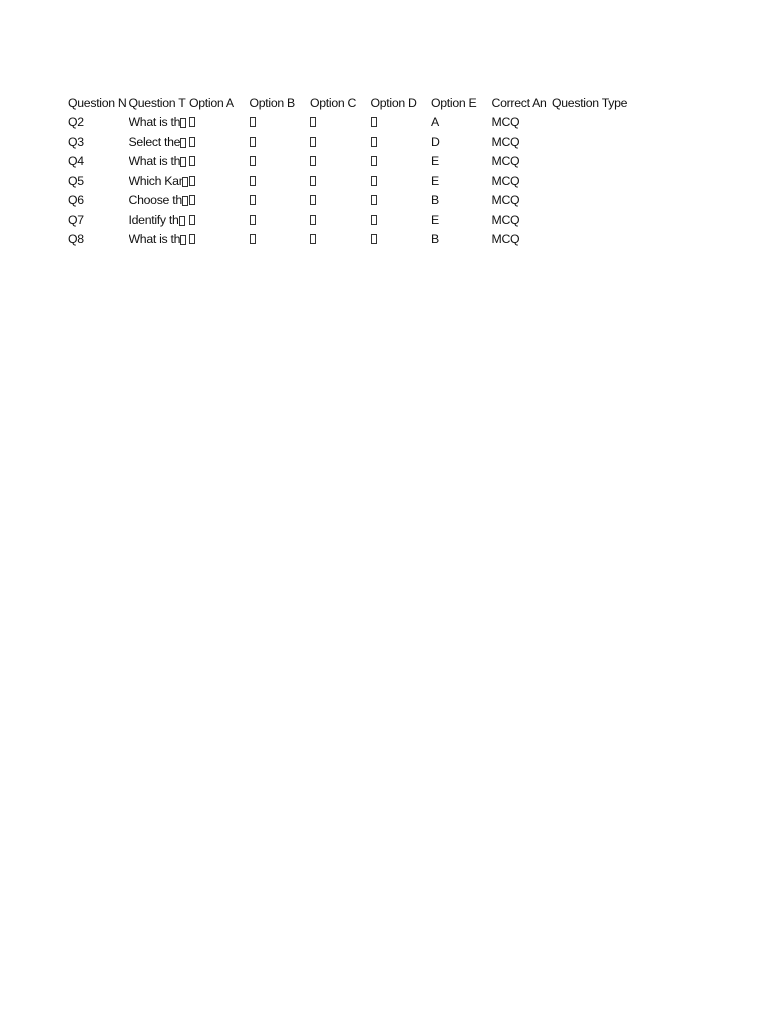 The height and width of the screenshot is (1024, 768). I want to click on header-option-d: Option D, so click(393, 102).